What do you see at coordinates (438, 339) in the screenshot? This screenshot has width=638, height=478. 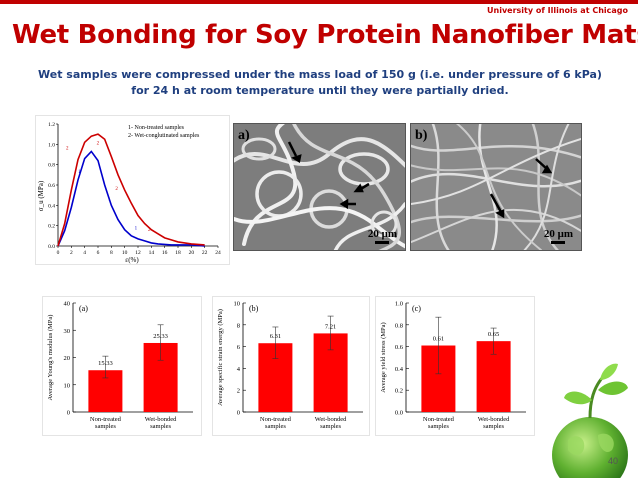 I see `data-label: 0.61` at bounding box center [438, 339].